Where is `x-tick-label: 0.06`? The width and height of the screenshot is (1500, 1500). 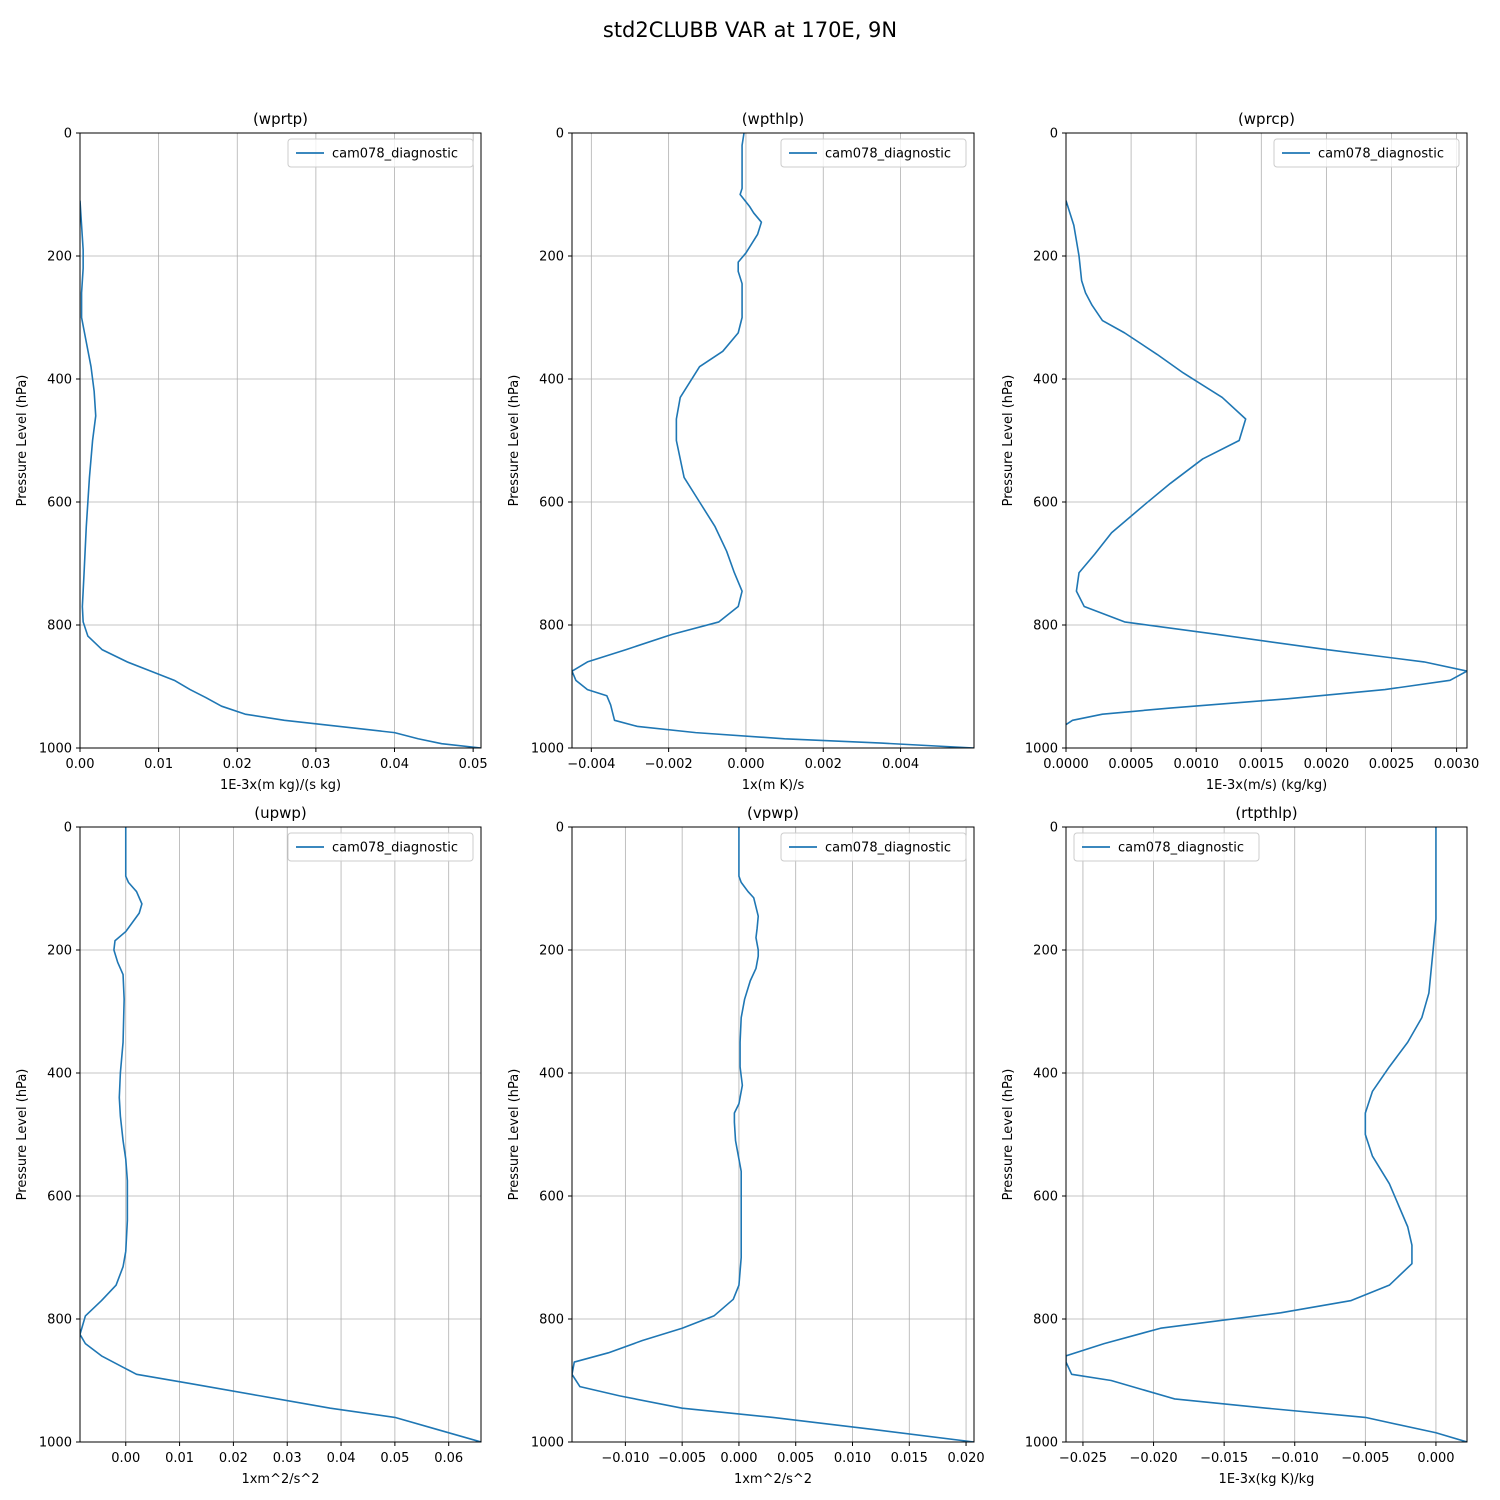 x-tick-label: 0.06 is located at coordinates (448, 1458).